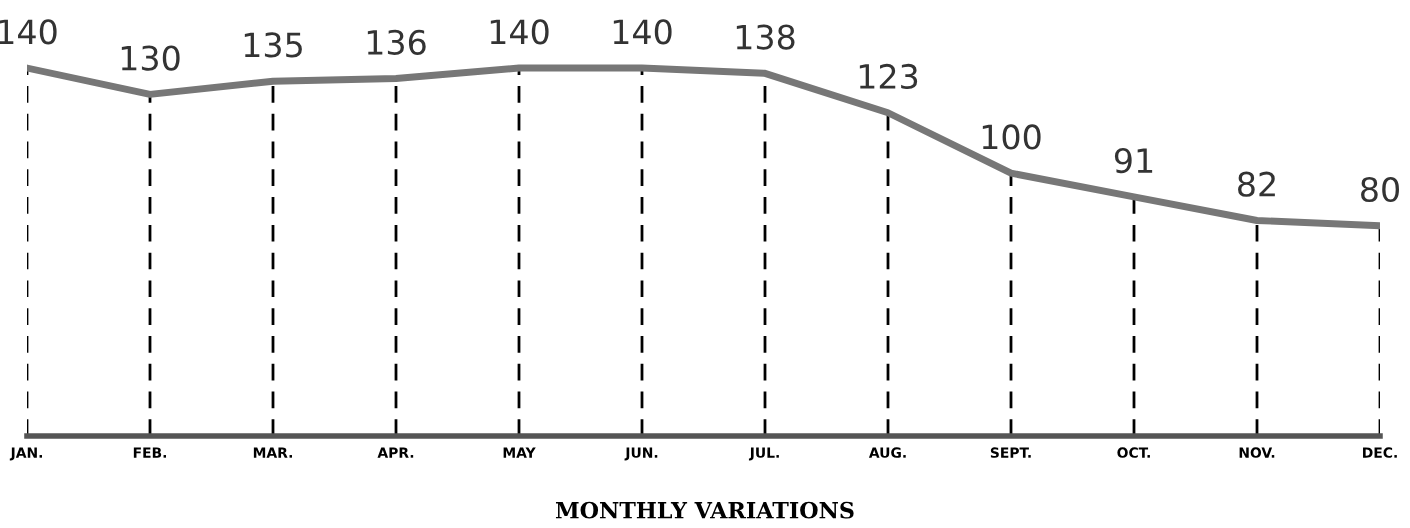 This screenshot has width=1410, height=528. Describe the element at coordinates (1257, 452) in the screenshot. I see `x-tick-label: NOV.` at that location.